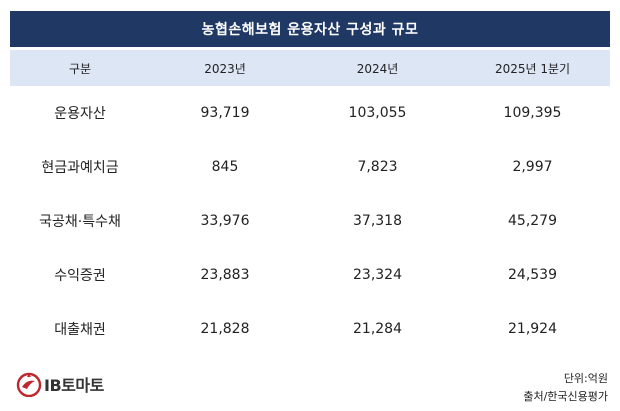 This screenshot has height=411, width=620. Describe the element at coordinates (377, 329) in the screenshot. I see `cell-value: 21,284` at that location.